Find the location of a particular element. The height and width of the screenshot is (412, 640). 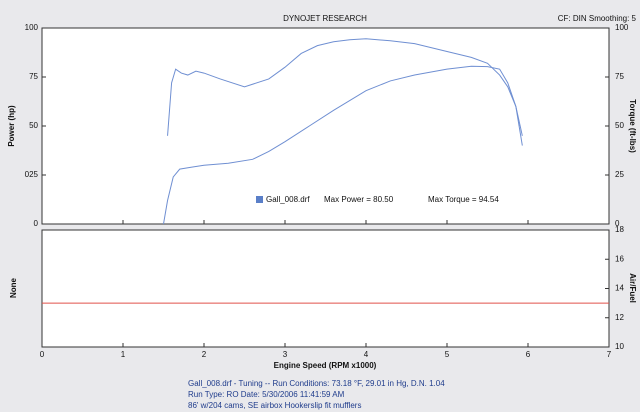

y-tick-label: 18 is located at coordinates (619, 229).